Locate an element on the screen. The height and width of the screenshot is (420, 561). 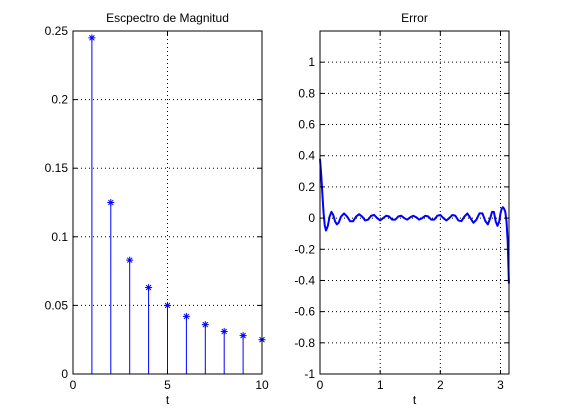
x-tick-label: 2 is located at coordinates (440, 385).